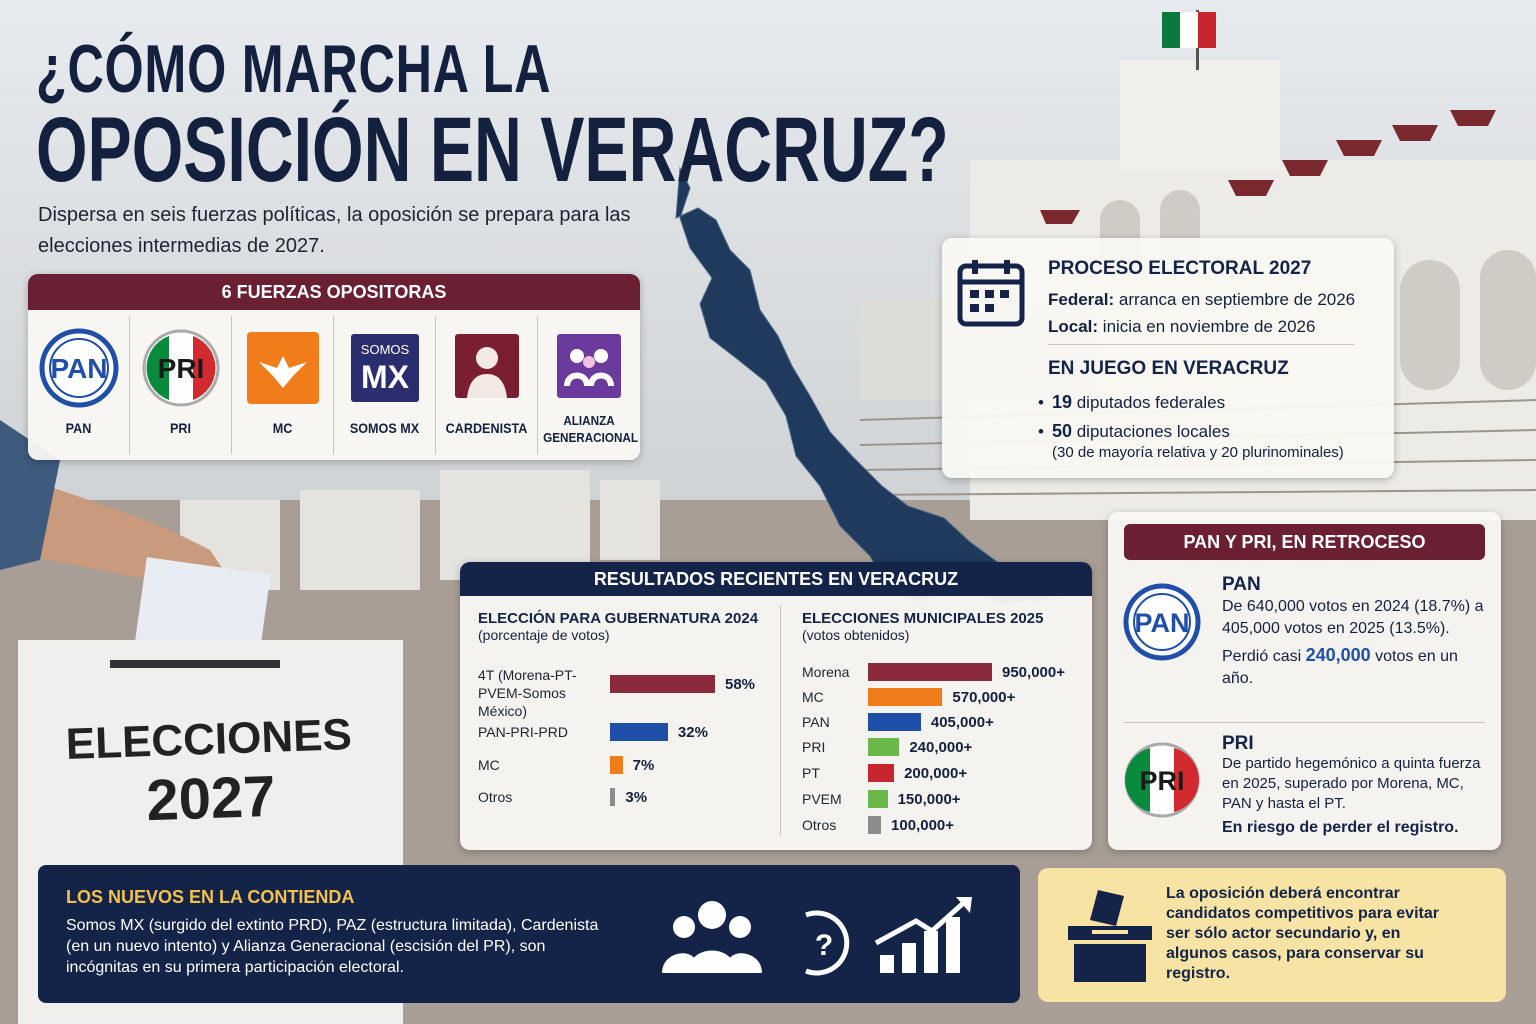  What do you see at coordinates (1238, 743) in the screenshot?
I see `pri-name: PRI` at bounding box center [1238, 743].